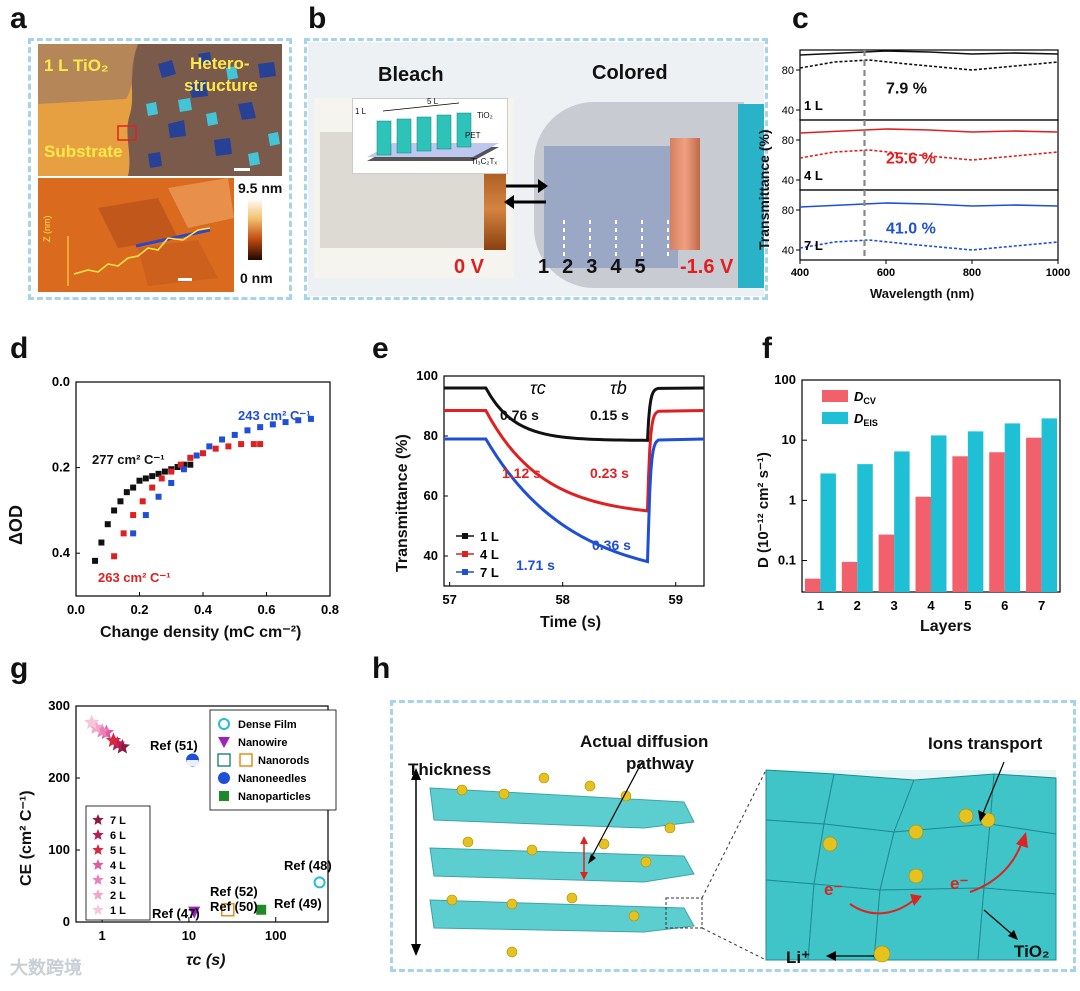 The width and height of the screenshot is (1080, 991). What do you see at coordinates (61, 381) in the screenshot?
I see `d-ytick-label: 0.0` at bounding box center [61, 381].